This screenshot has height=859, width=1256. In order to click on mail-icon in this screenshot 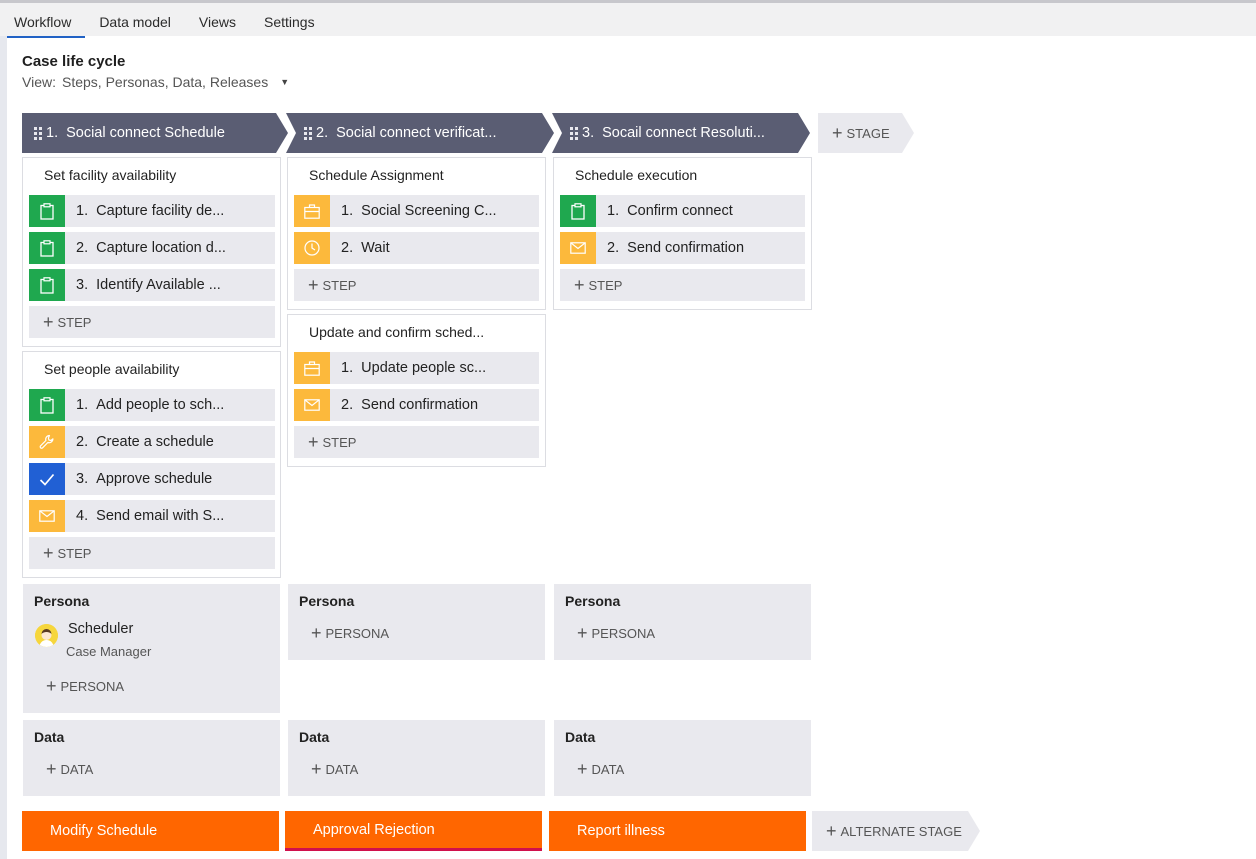, I will do `click(47, 516)`.